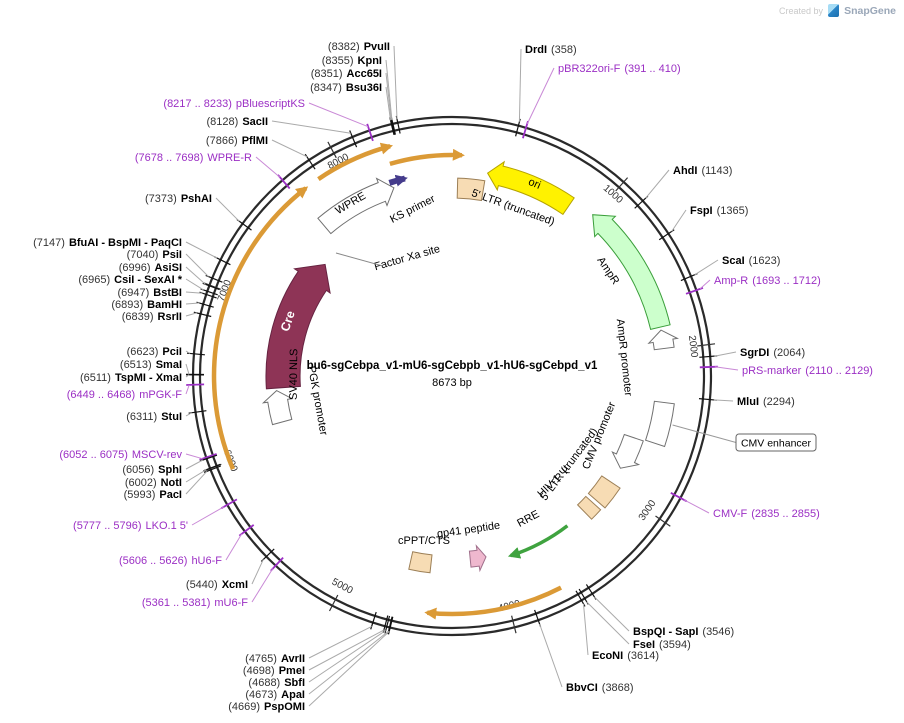  I want to click on enzyme-label-paci: (5993) PacI, so click(153, 495).